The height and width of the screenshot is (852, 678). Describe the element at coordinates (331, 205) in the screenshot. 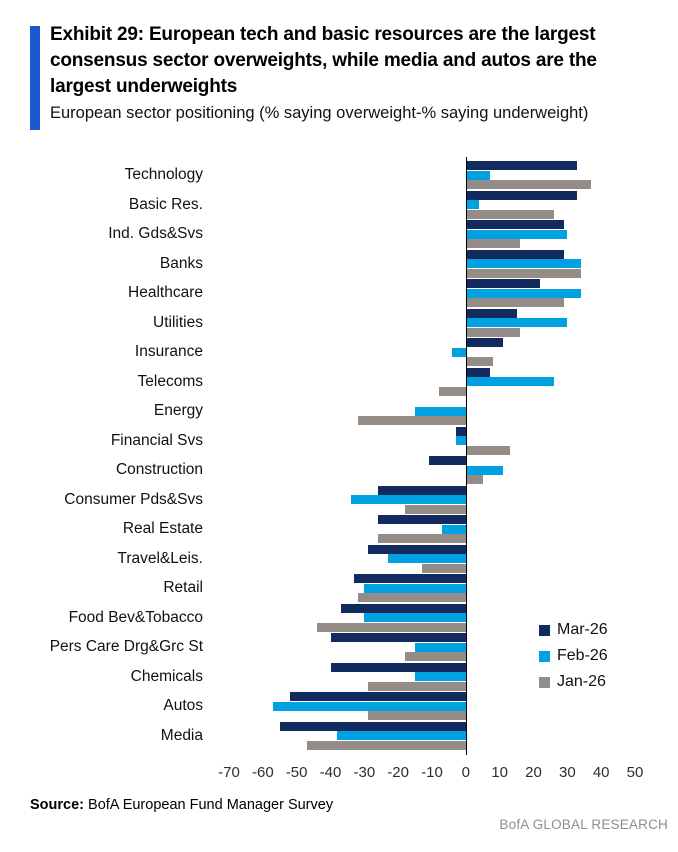

I see `chart-row: Basic Res.` at that location.